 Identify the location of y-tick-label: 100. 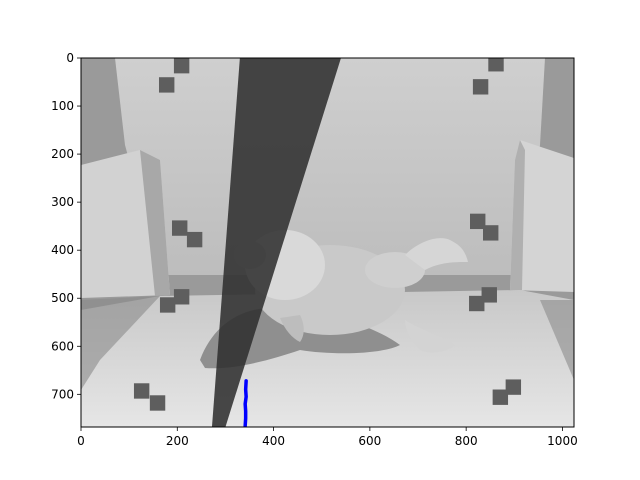
(62, 106).